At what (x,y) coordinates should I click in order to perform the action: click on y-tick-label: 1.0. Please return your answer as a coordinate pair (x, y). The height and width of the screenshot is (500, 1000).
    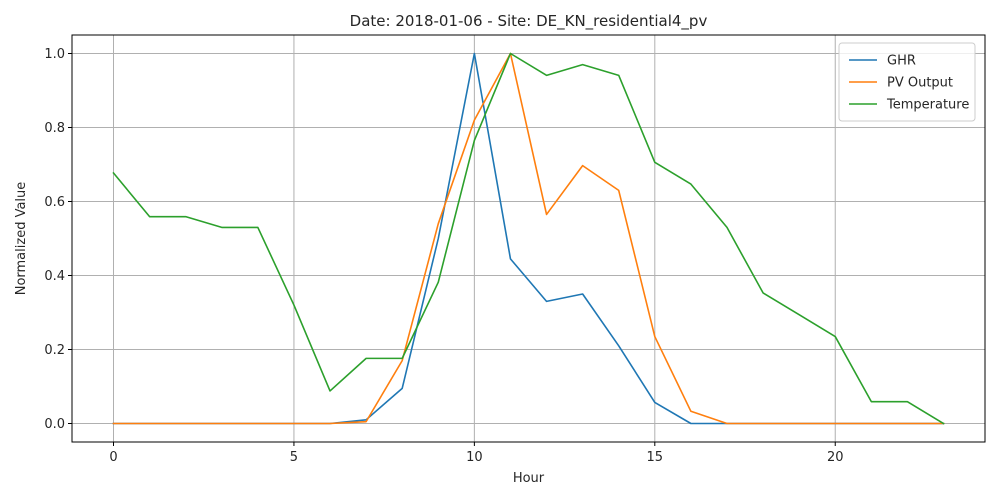
    Looking at the image, I should click on (54, 54).